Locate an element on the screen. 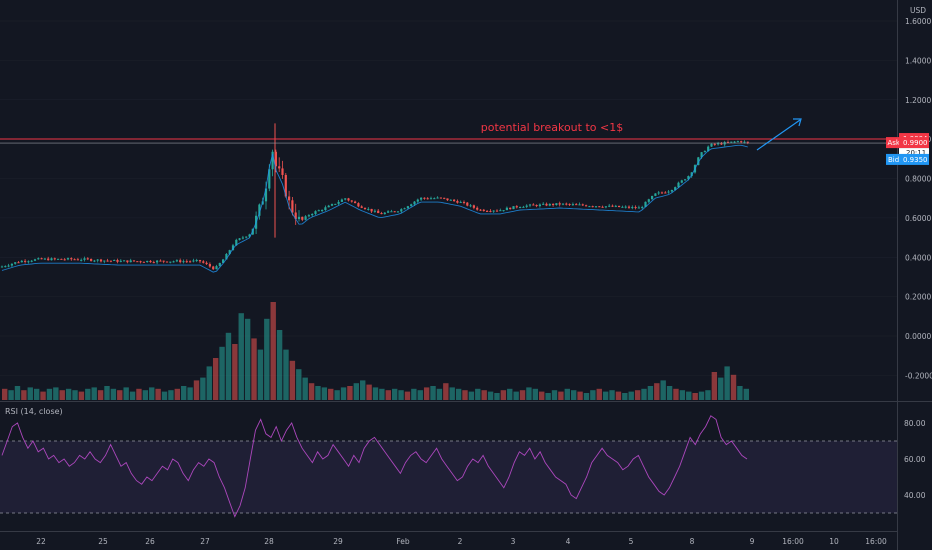 The height and width of the screenshot is (550, 932). time-scale: 22 25 26 27 28 29 Feb 2 3 4 5 8 9 16:00 10 16:00 is located at coordinates (461, 541).